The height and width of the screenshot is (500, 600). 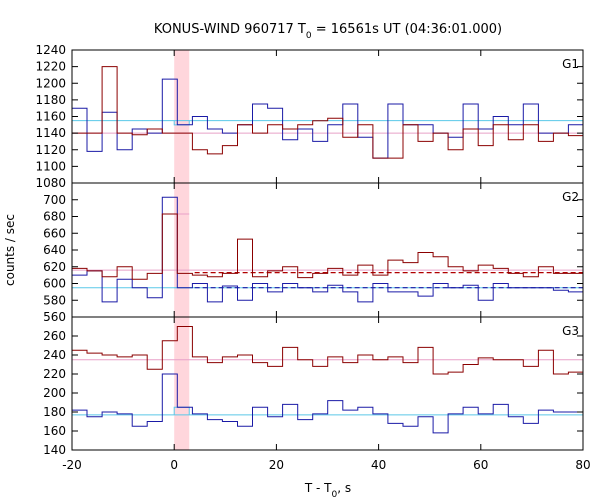 I want to click on y-tick-label: 600, so click(x=54, y=284).